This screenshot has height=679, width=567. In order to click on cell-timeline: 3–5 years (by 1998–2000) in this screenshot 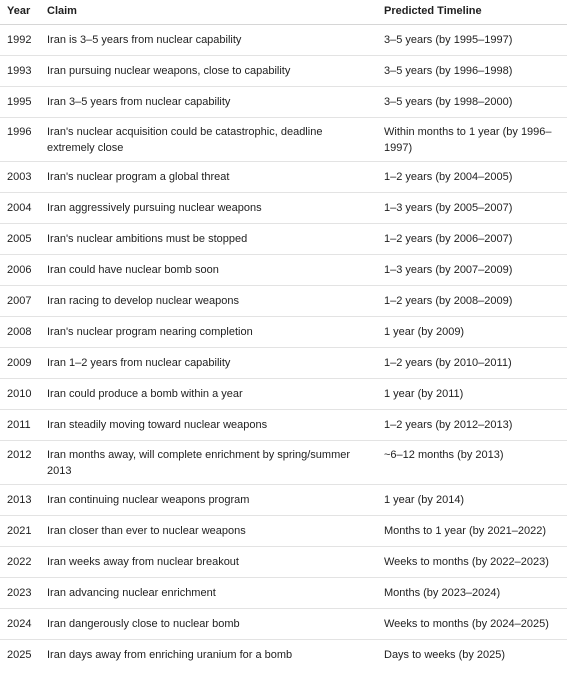, I will do `click(472, 102)`.